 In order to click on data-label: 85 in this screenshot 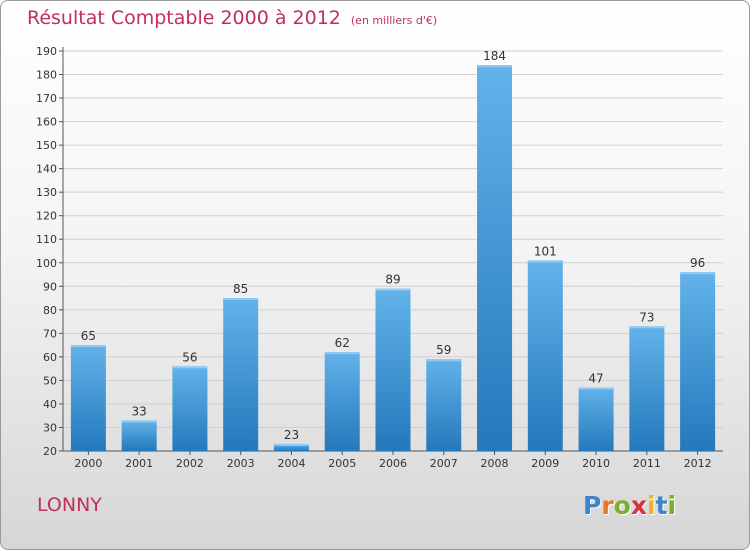, I will do `click(240, 289)`.